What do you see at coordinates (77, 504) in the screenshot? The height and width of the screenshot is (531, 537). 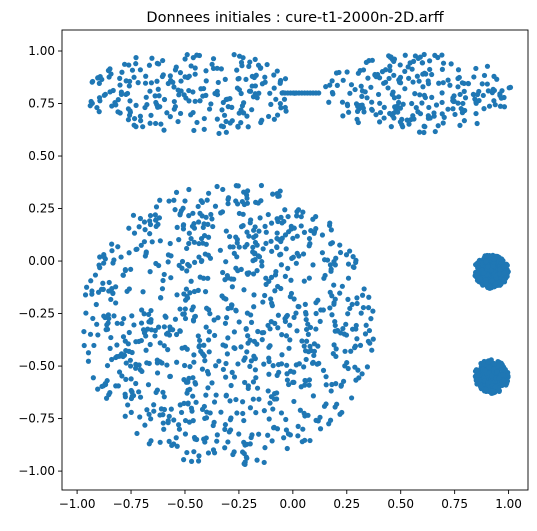 I see `x-tick-label-0: −1.00` at bounding box center [77, 504].